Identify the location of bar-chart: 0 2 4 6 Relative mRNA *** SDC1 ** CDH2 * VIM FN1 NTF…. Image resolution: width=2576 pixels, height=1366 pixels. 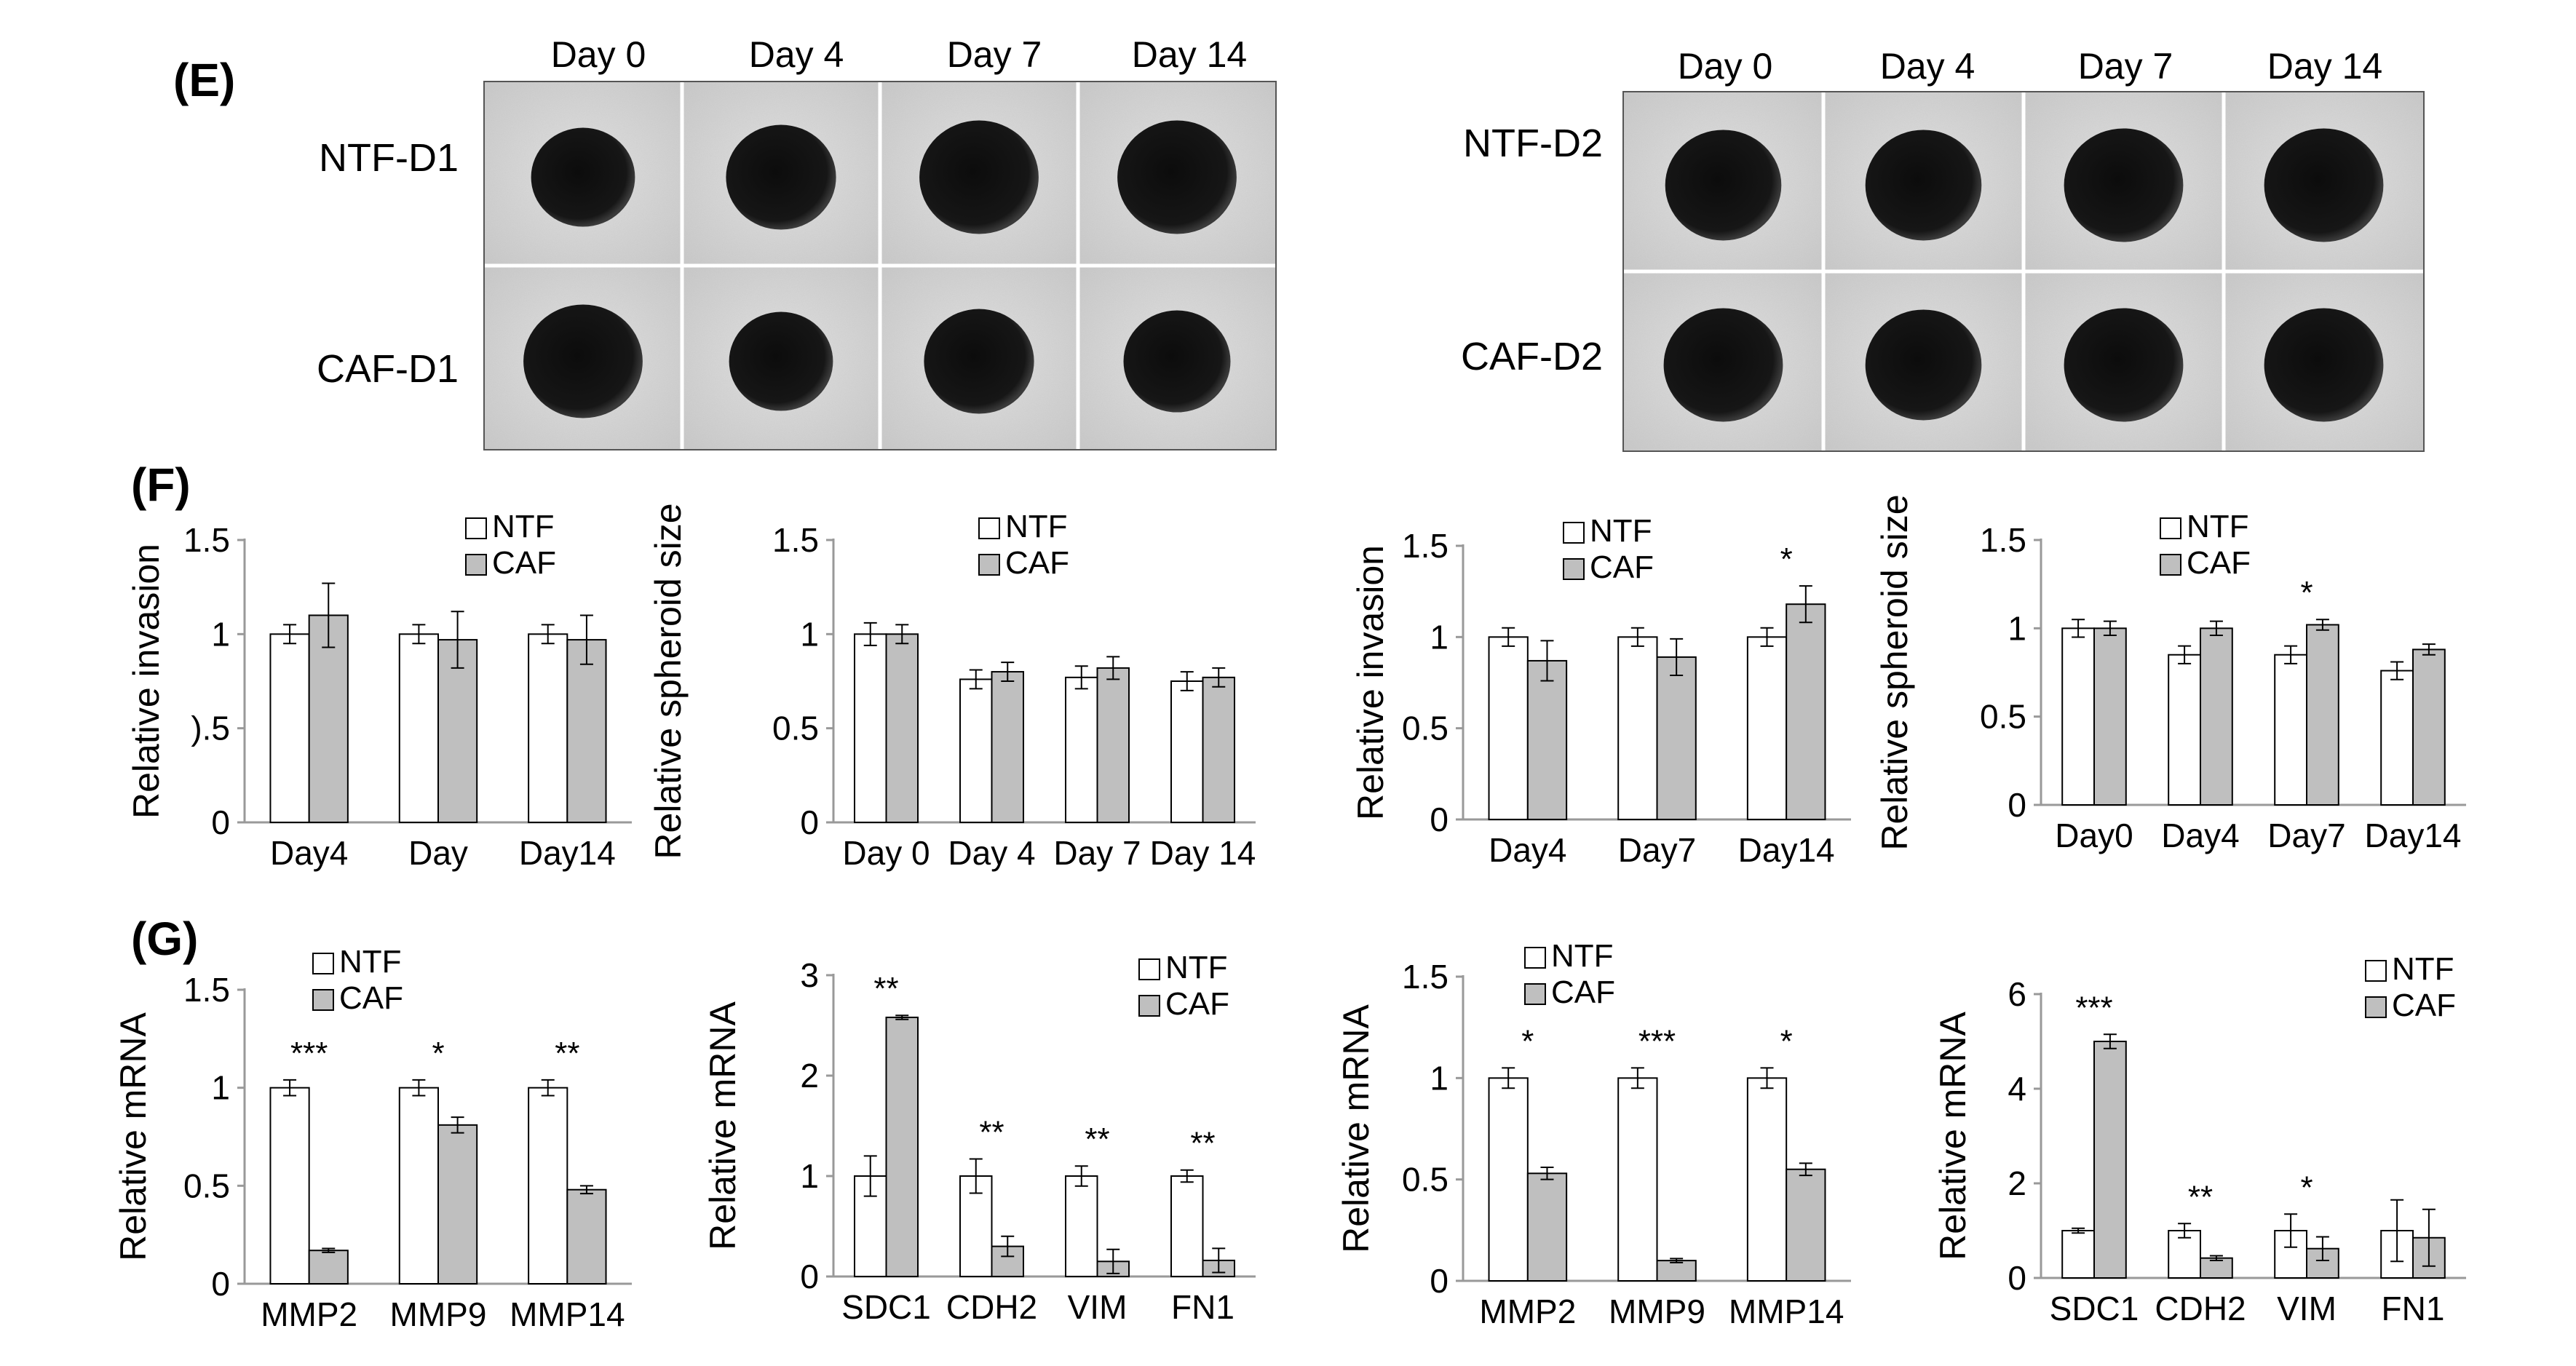
(2199, 1139).